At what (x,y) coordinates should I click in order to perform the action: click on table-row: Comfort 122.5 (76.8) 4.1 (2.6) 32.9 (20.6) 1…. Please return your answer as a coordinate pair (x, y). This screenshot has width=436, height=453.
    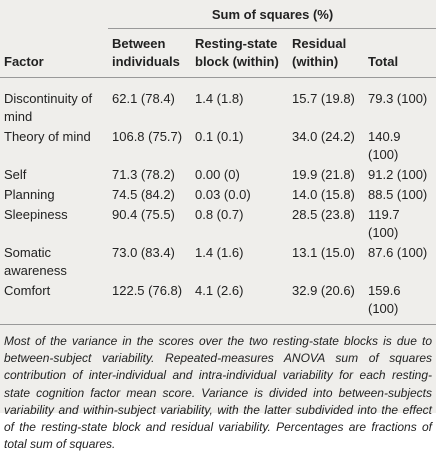
    Looking at the image, I should click on (218, 303).